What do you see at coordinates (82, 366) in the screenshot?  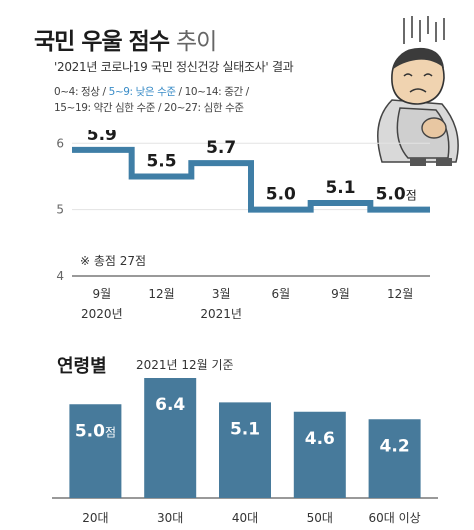 I see `age-chart-title: 연령별` at bounding box center [82, 366].